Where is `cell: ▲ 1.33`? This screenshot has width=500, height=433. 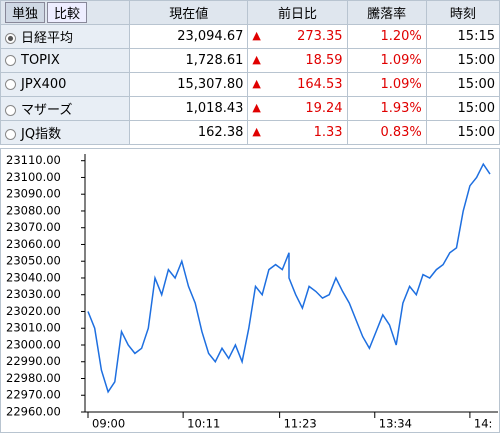
cell: ▲ 1.33 is located at coordinates (297, 132).